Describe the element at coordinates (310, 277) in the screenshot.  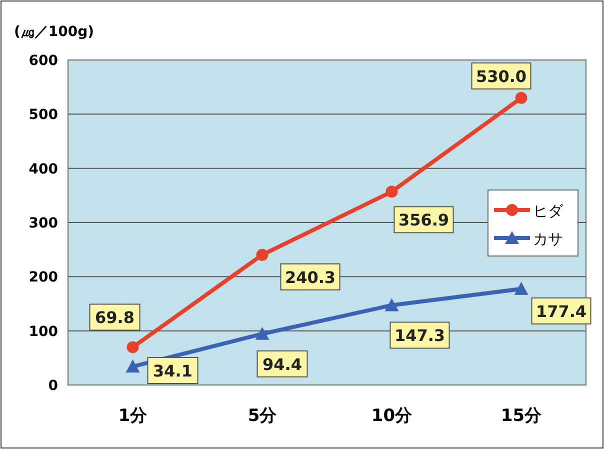
I see `data-label: 240.3` at that location.